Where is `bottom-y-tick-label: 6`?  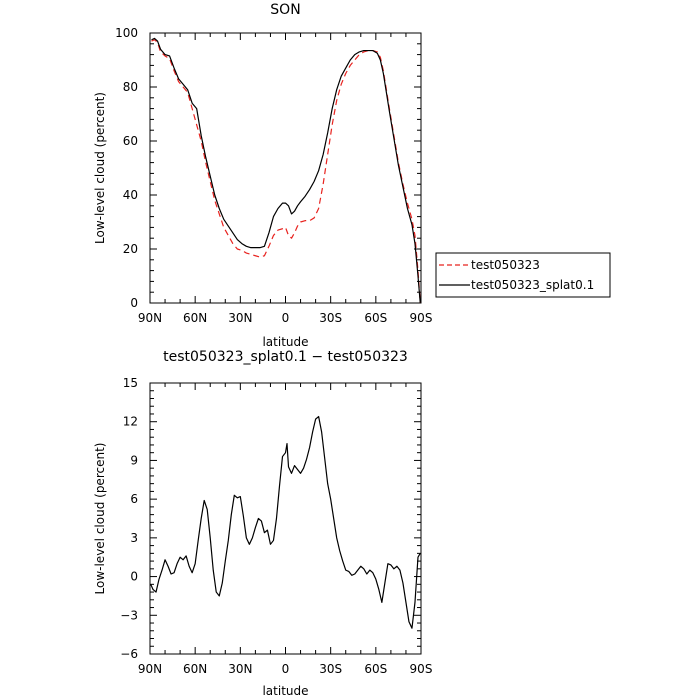
bottom-y-tick-label: 6 is located at coordinates (134, 499).